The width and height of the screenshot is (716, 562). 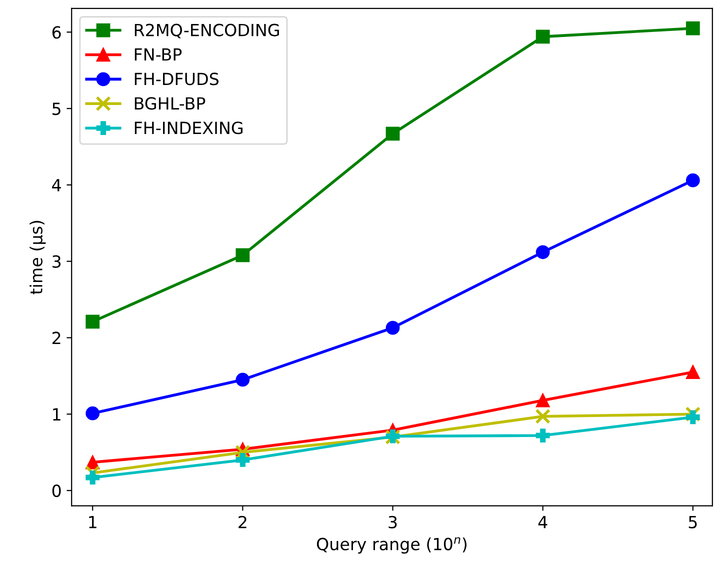 What do you see at coordinates (56, 32) in the screenshot?
I see `y-tick-label: 6` at bounding box center [56, 32].